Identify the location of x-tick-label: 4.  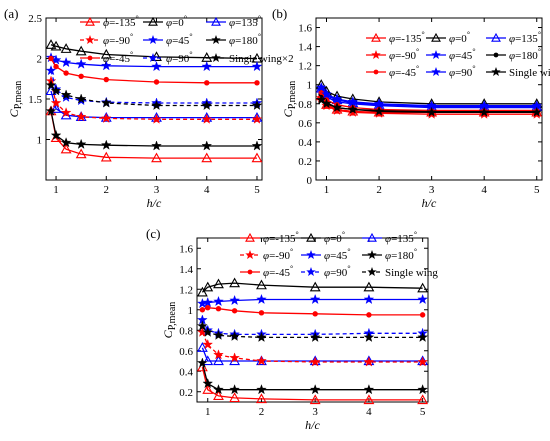
(369, 412).